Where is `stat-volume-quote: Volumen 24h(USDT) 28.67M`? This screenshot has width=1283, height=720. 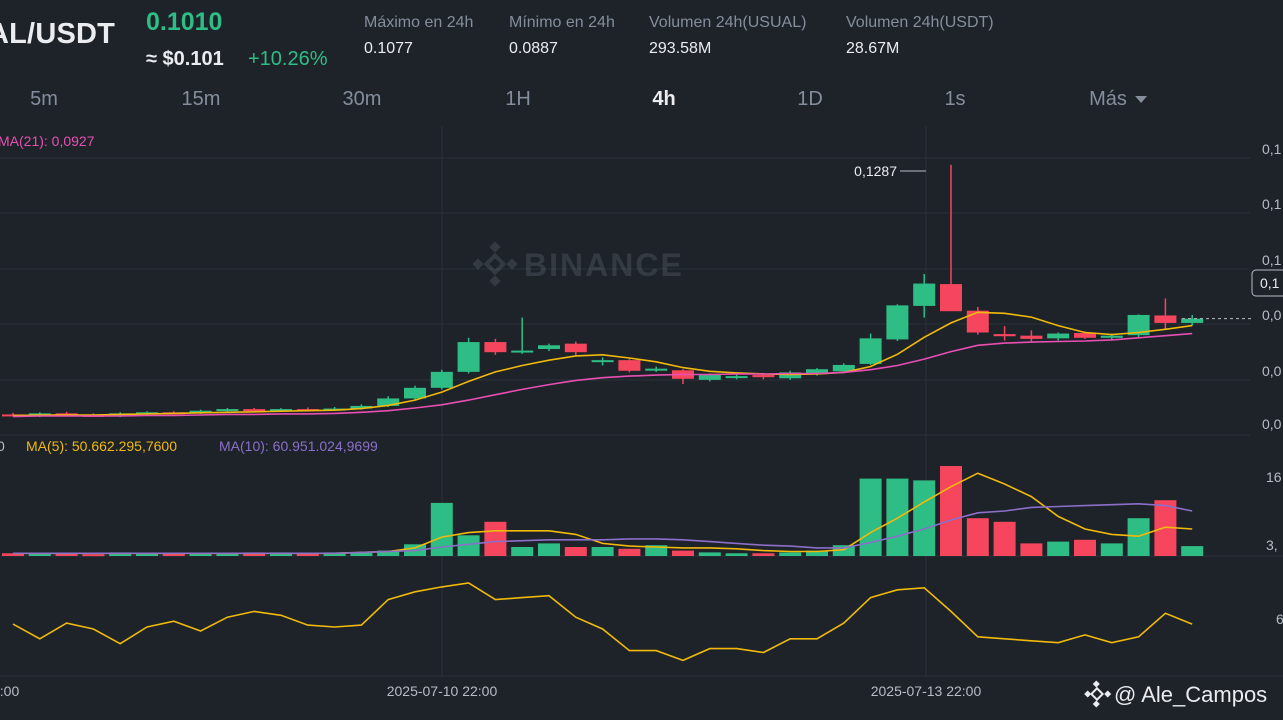
stat-volume-quote: Volumen 24h(USDT) 28.67M is located at coordinates (920, 36).